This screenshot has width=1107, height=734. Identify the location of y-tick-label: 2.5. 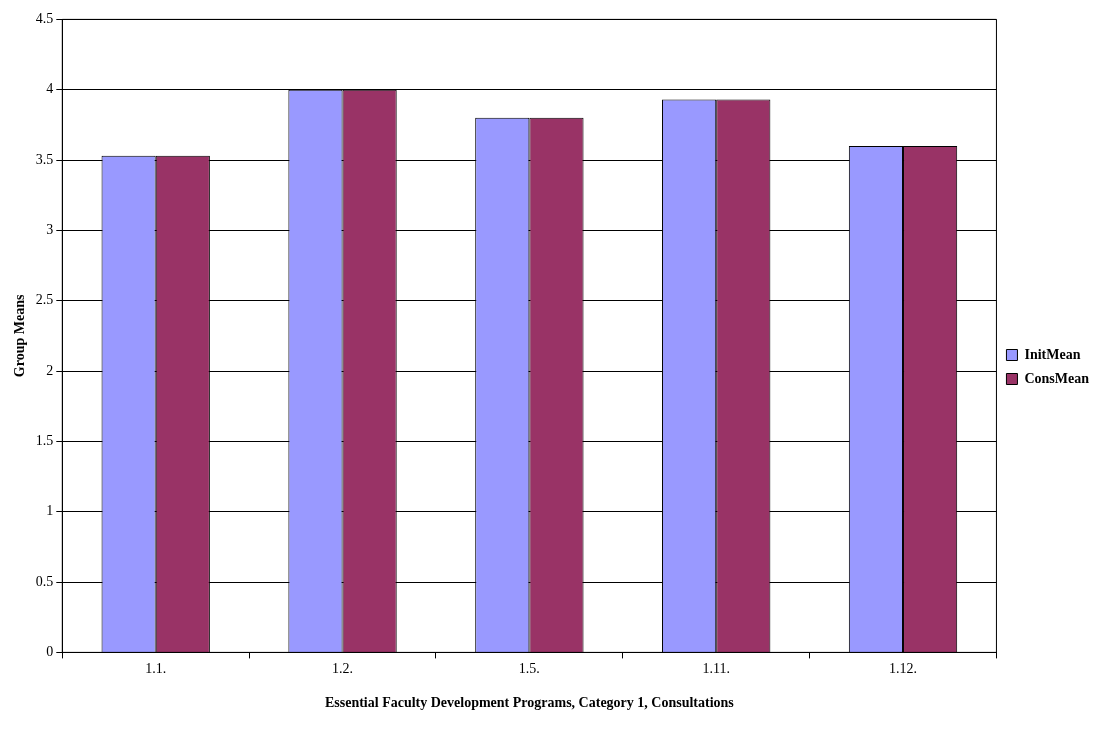
(44, 300).